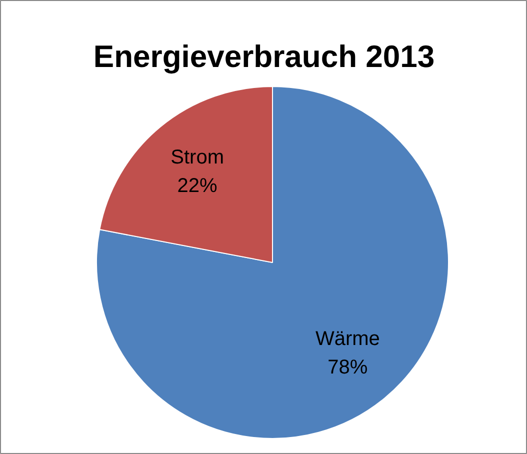 Image resolution: width=527 pixels, height=454 pixels. What do you see at coordinates (348, 367) in the screenshot?
I see `data-label: 78%` at bounding box center [348, 367].